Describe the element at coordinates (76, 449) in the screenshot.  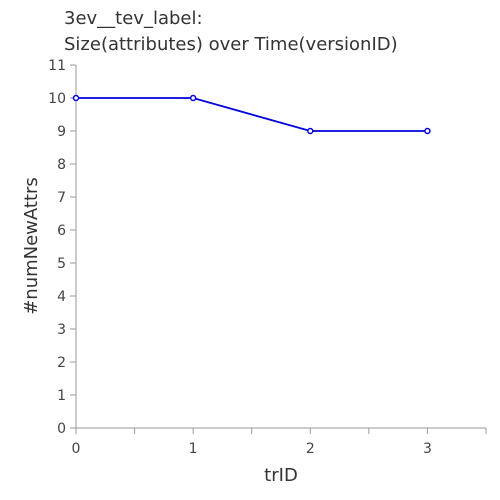
I see `x-tick-label: 0` at that location.